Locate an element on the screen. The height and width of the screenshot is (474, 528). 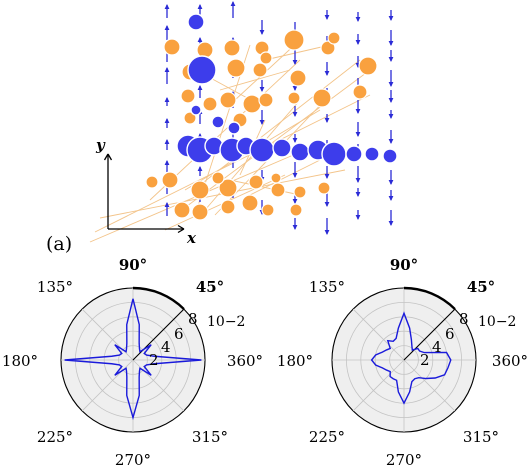
angle-tick-315: 315° is located at coordinates (481, 437).